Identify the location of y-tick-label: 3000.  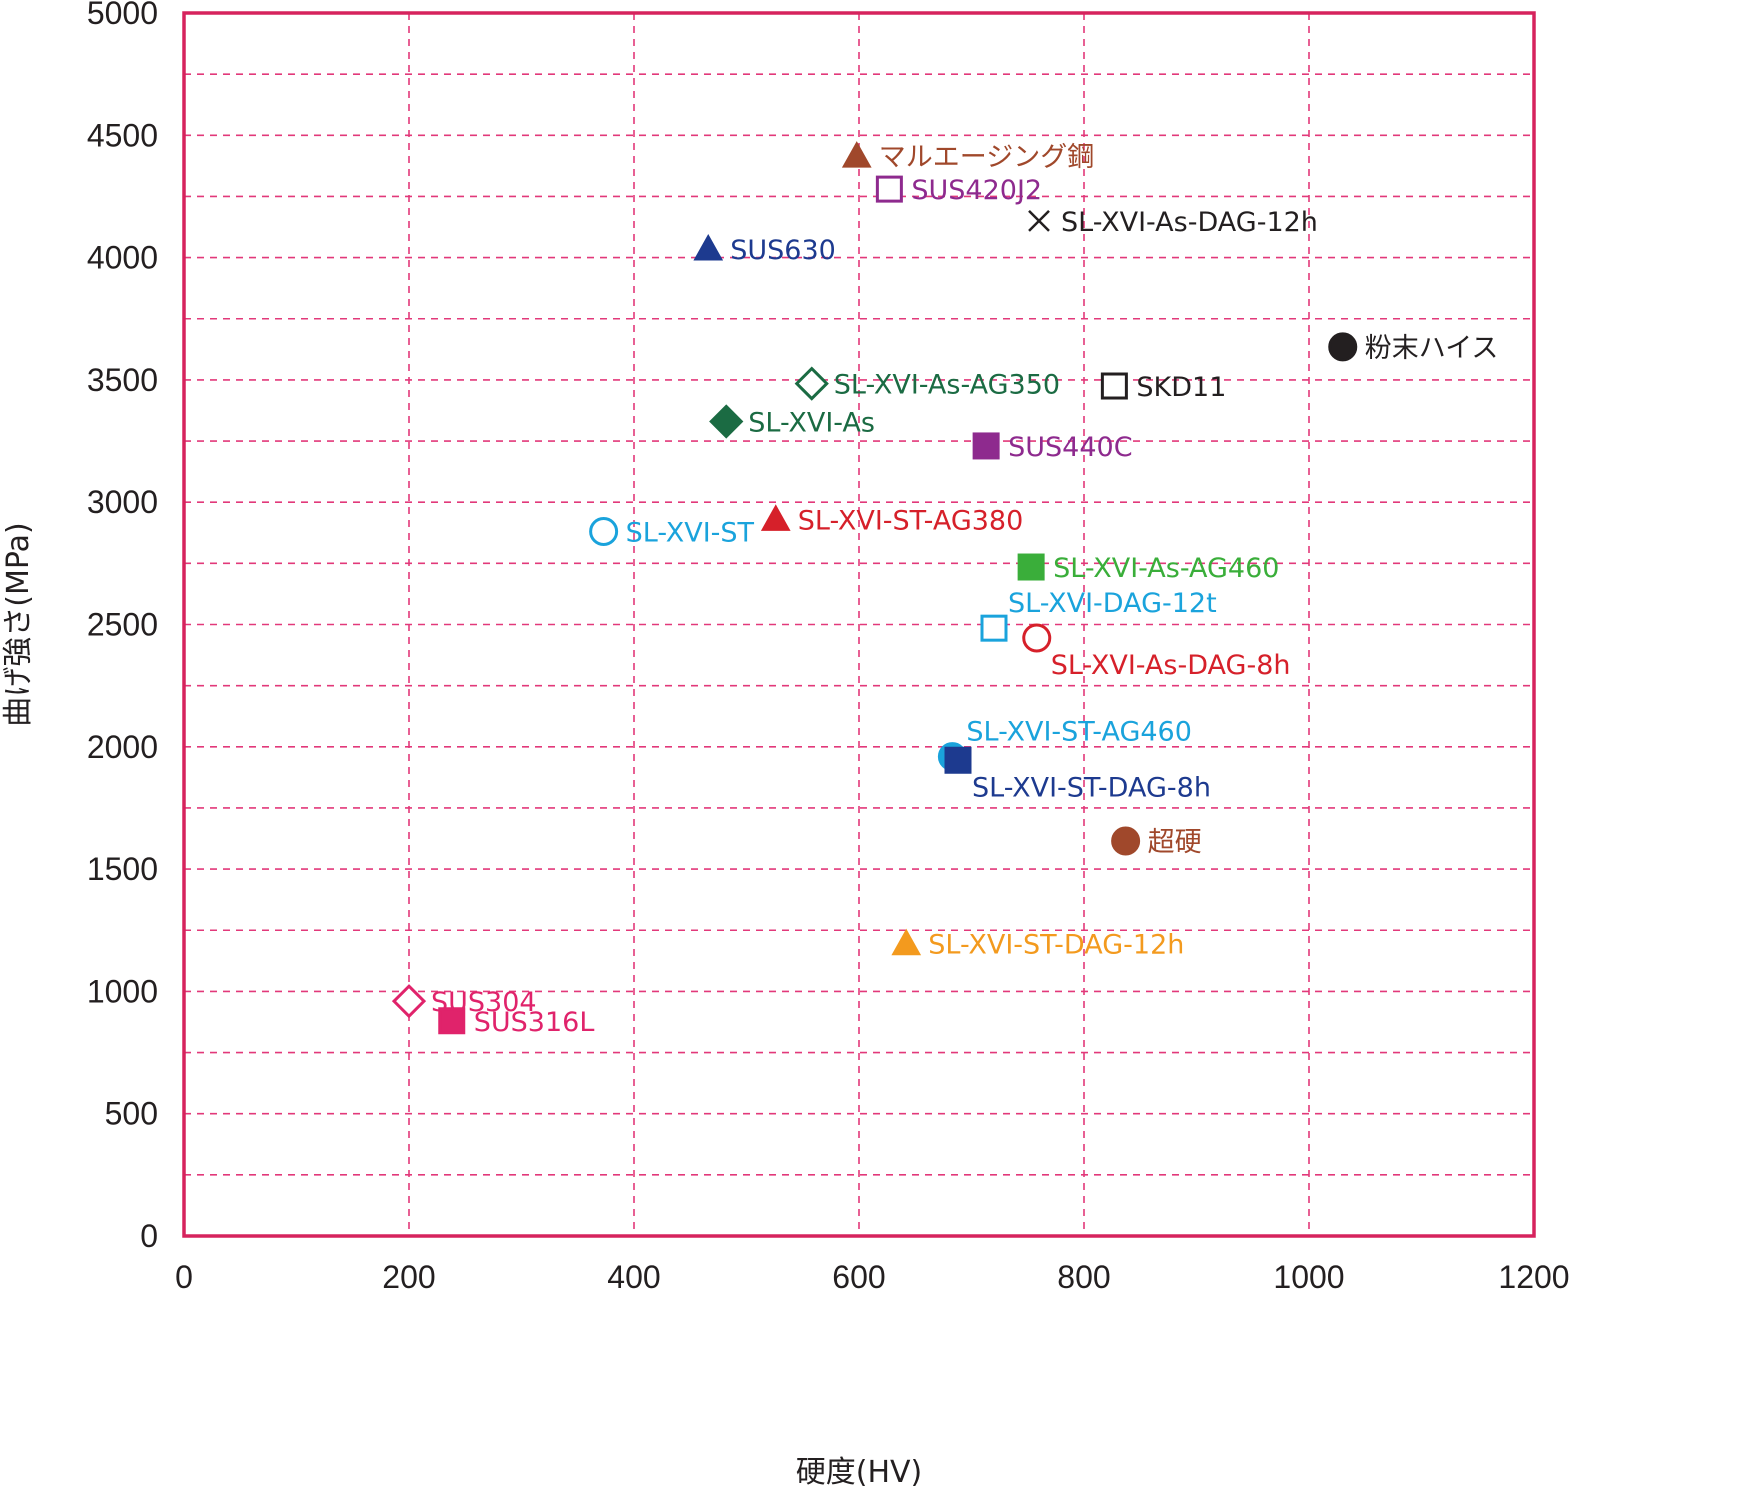
(122, 502).